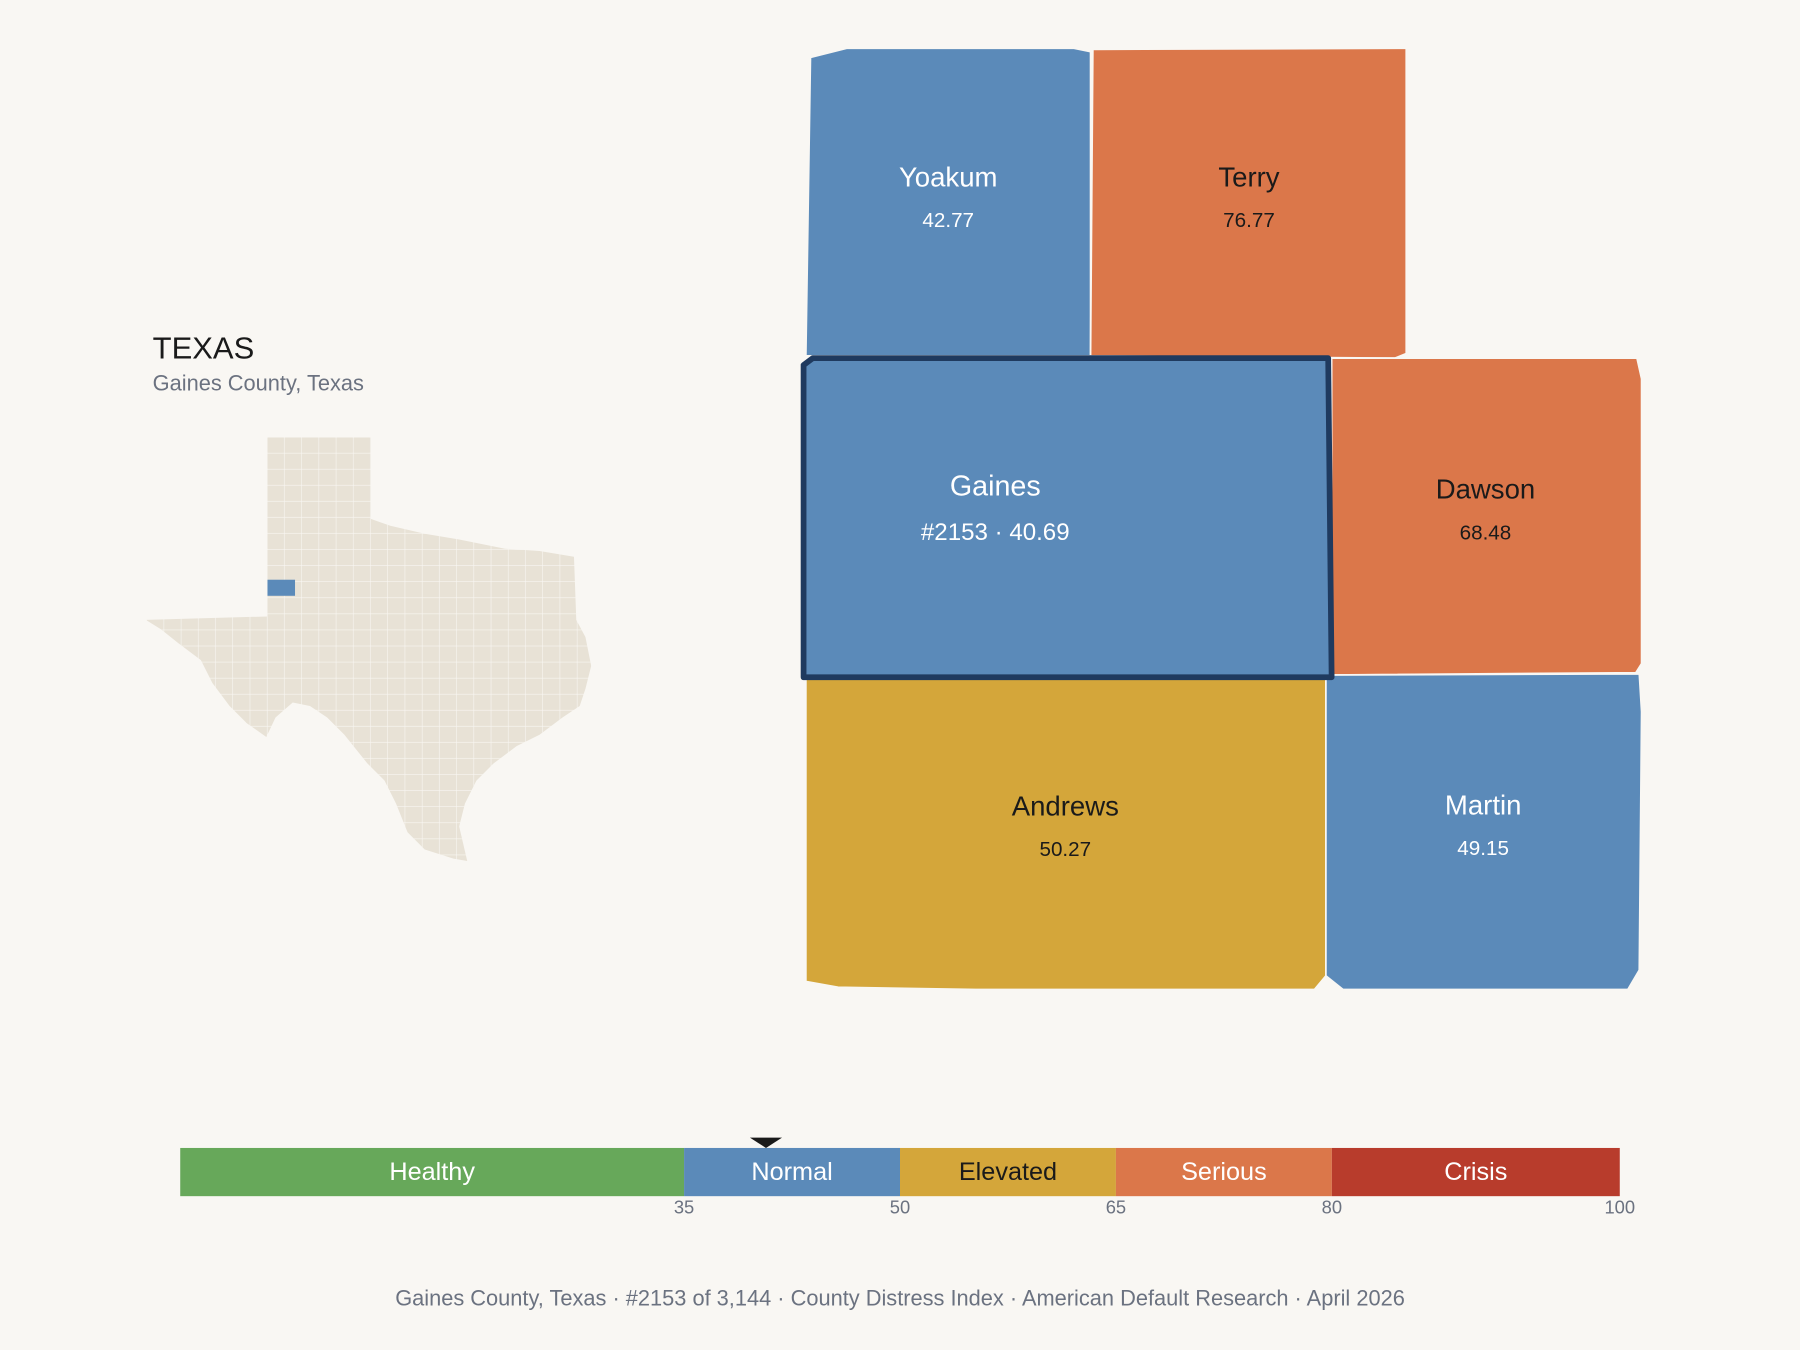  Describe the element at coordinates (1486, 532) in the screenshot. I see `county-value: 68.48` at that location.